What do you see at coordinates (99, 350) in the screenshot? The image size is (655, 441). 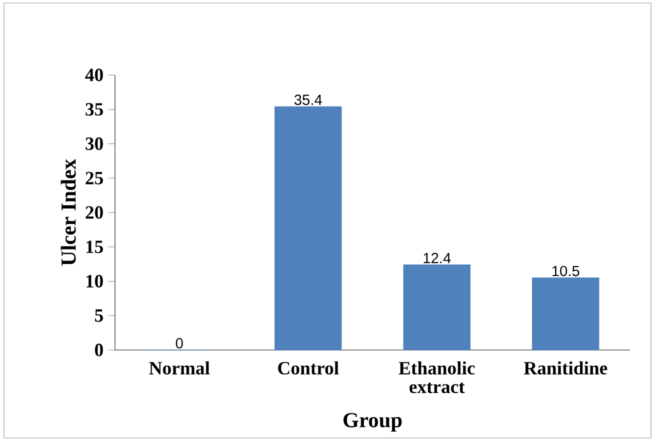 I see `y-tick-label: 0` at bounding box center [99, 350].